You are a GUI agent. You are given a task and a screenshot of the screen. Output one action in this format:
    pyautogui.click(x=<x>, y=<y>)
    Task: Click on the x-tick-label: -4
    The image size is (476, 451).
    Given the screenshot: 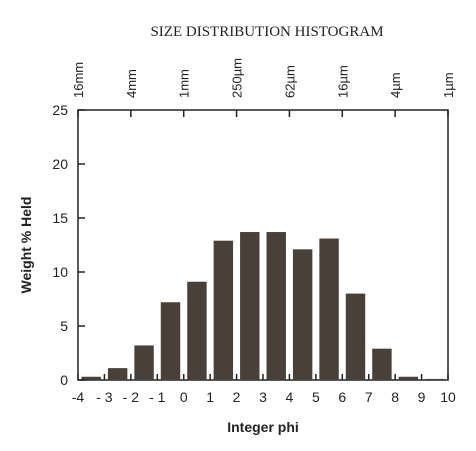 What is the action you would take?
    pyautogui.click(x=78, y=397)
    